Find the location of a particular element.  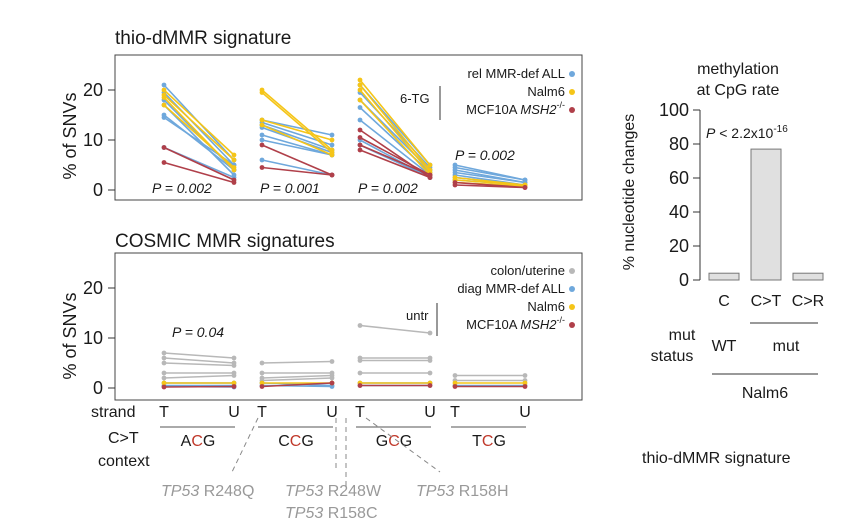

top-series-lines is located at coordinates (344, 133).